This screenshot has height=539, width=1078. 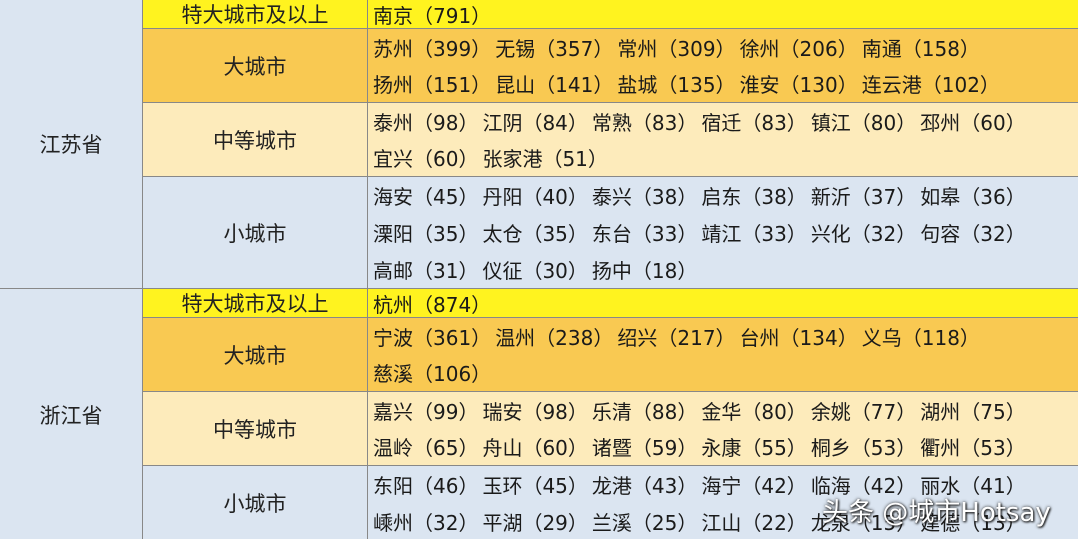 I want to click on city-entry: 淮安（130）, so click(x=798, y=85).